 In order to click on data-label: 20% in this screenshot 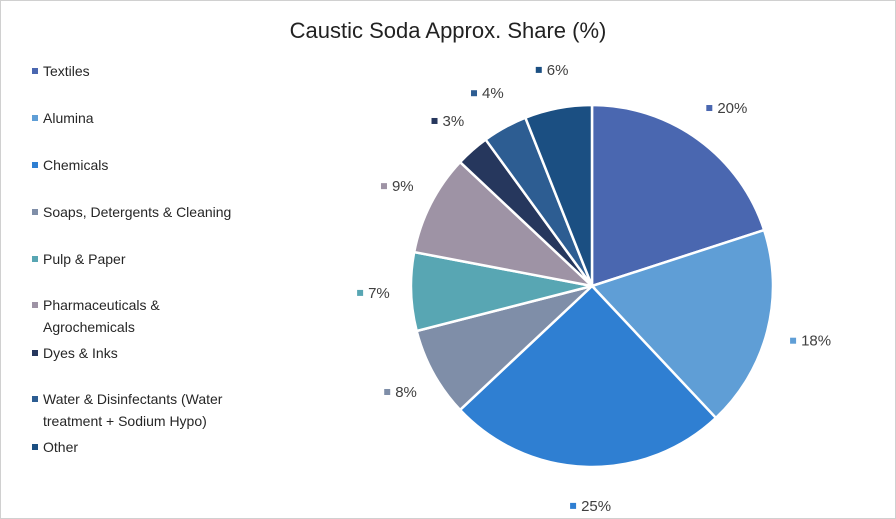, I will do `click(726, 108)`.